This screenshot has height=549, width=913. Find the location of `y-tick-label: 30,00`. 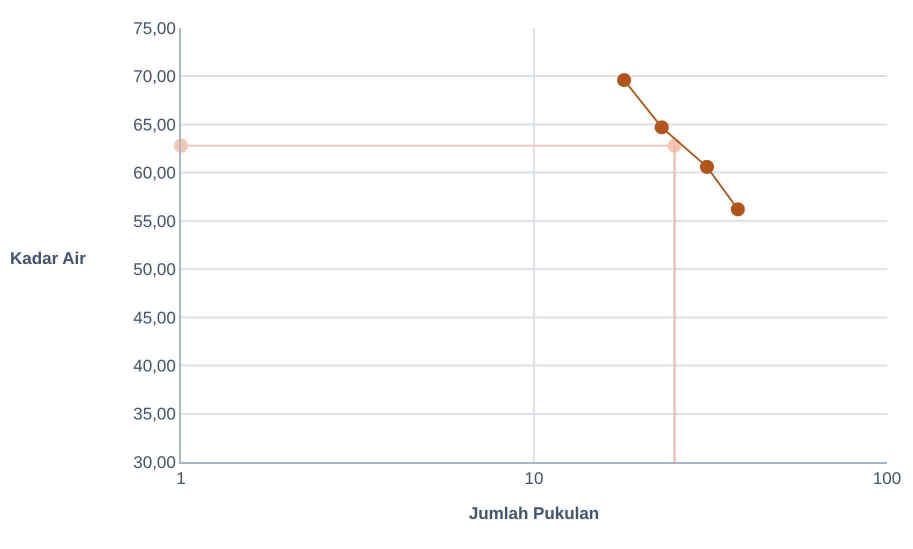

y-tick-label: 30,00 is located at coordinates (154, 462).